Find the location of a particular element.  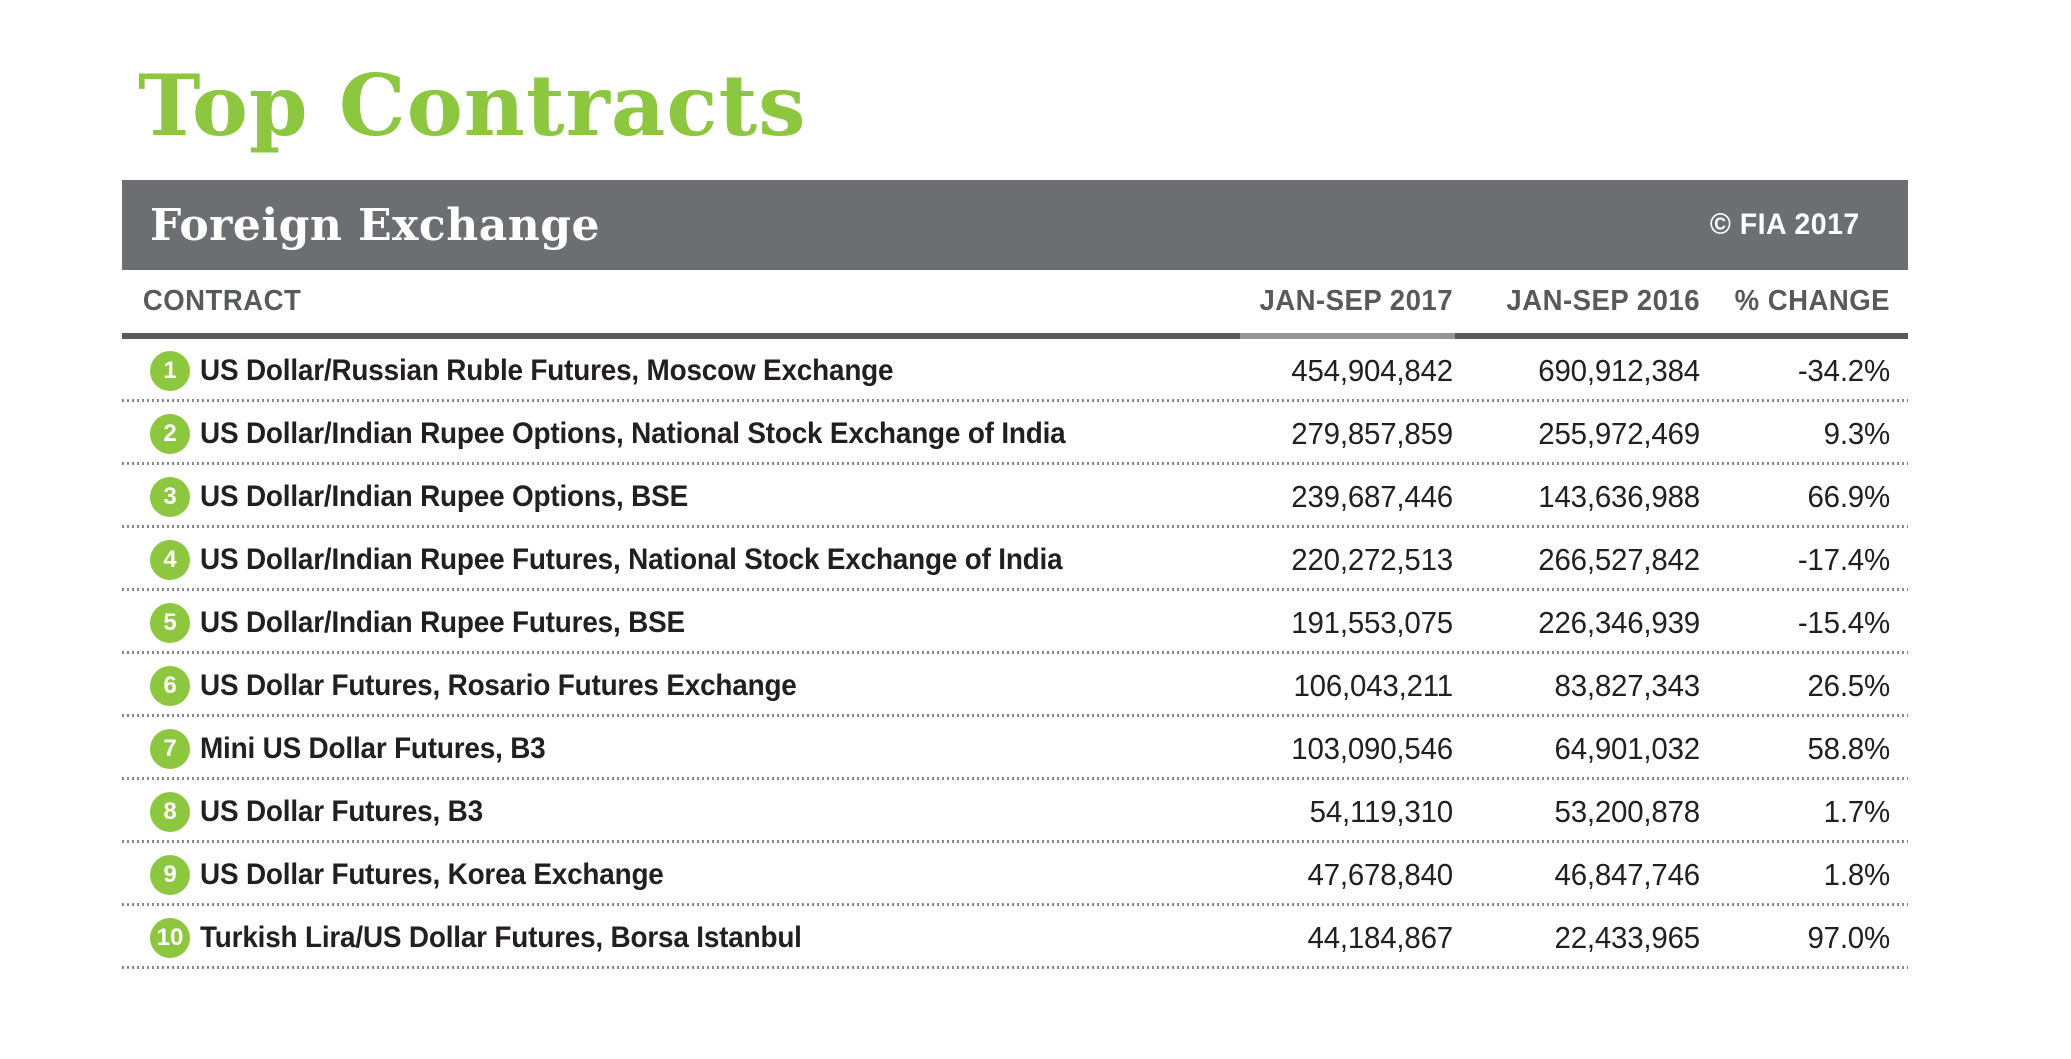

volume-jan-sep-2017: 44,184,867 is located at coordinates (1380, 937).